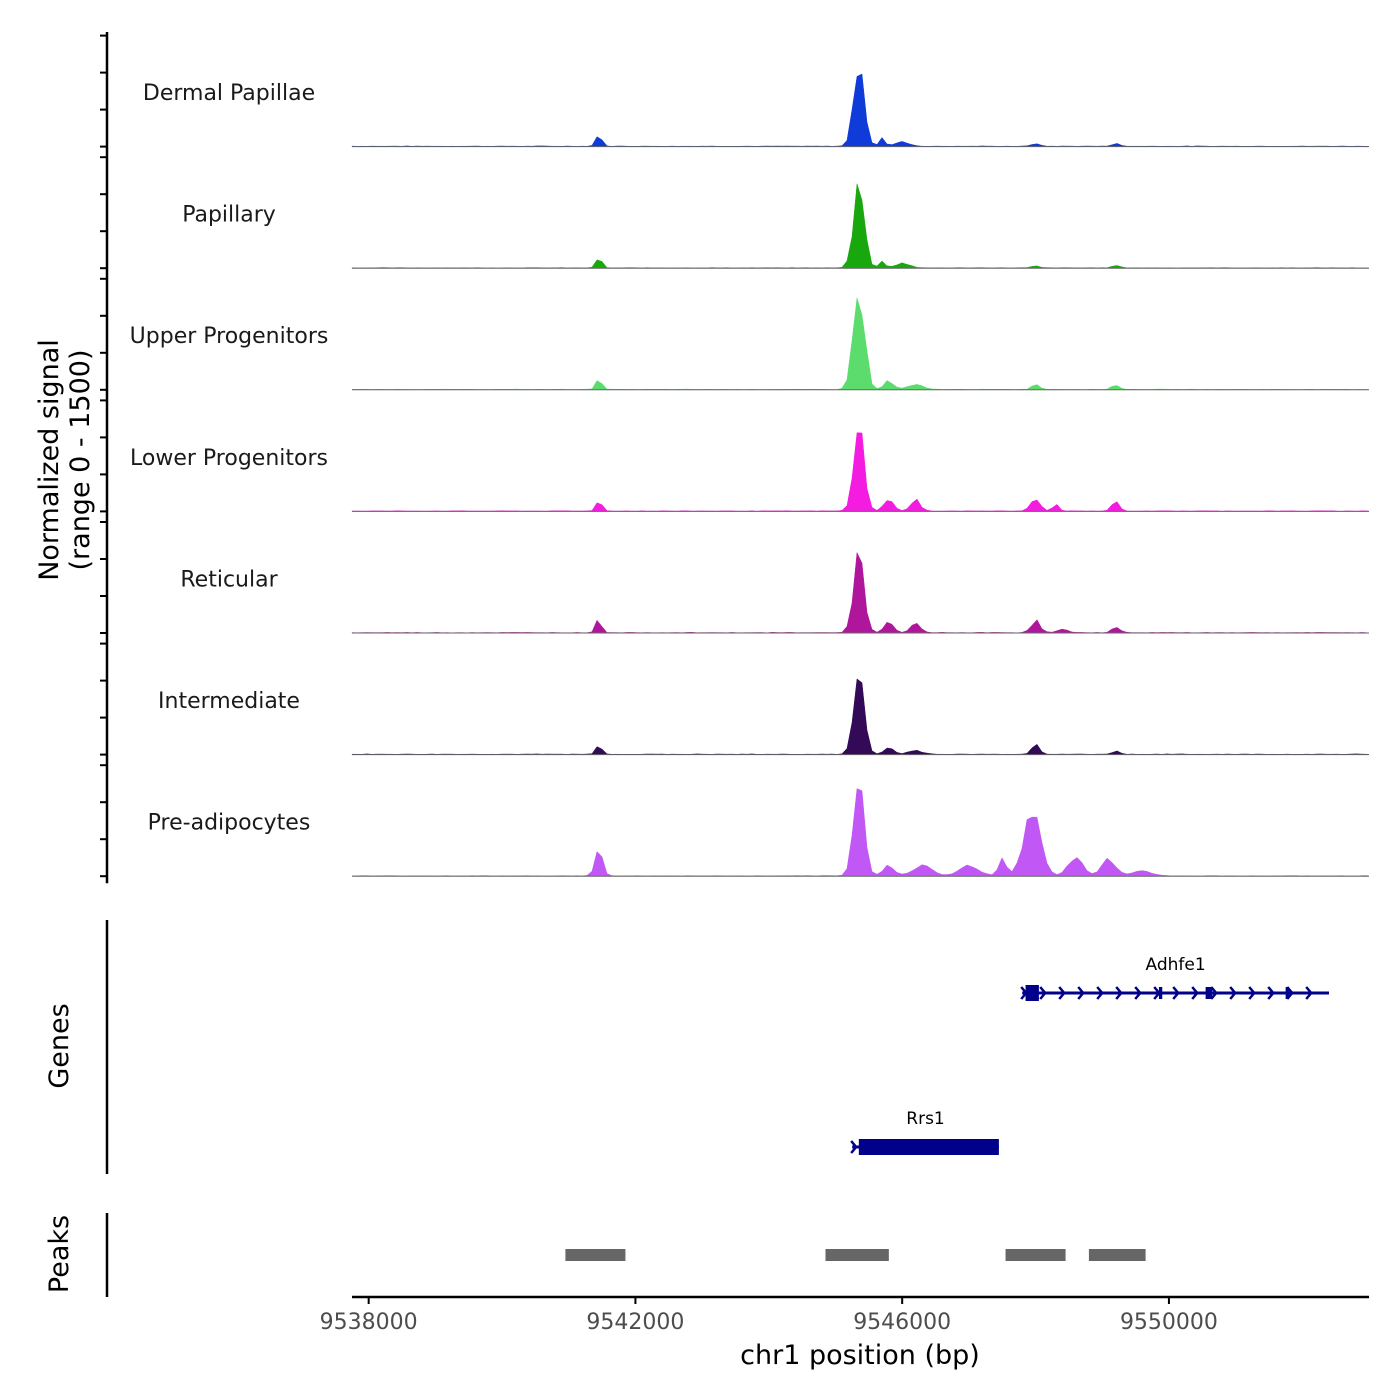 This screenshot has width=1400, height=1400. I want to click on x-axis-ticks: 9538000 9542000 9546000 9550000, so click(769, 1316).